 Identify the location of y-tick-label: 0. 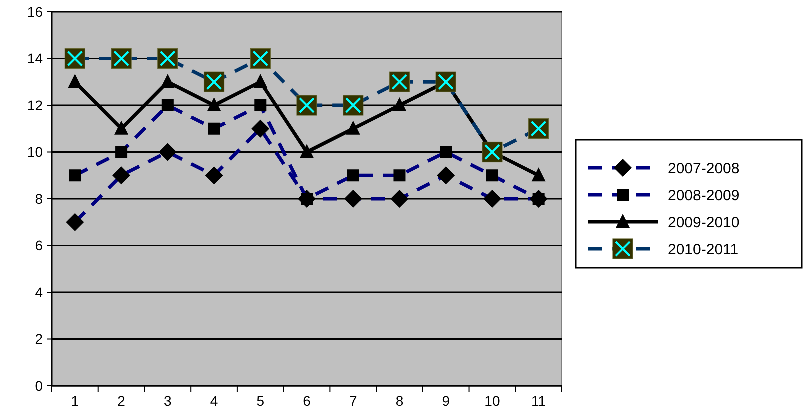
(39, 386).